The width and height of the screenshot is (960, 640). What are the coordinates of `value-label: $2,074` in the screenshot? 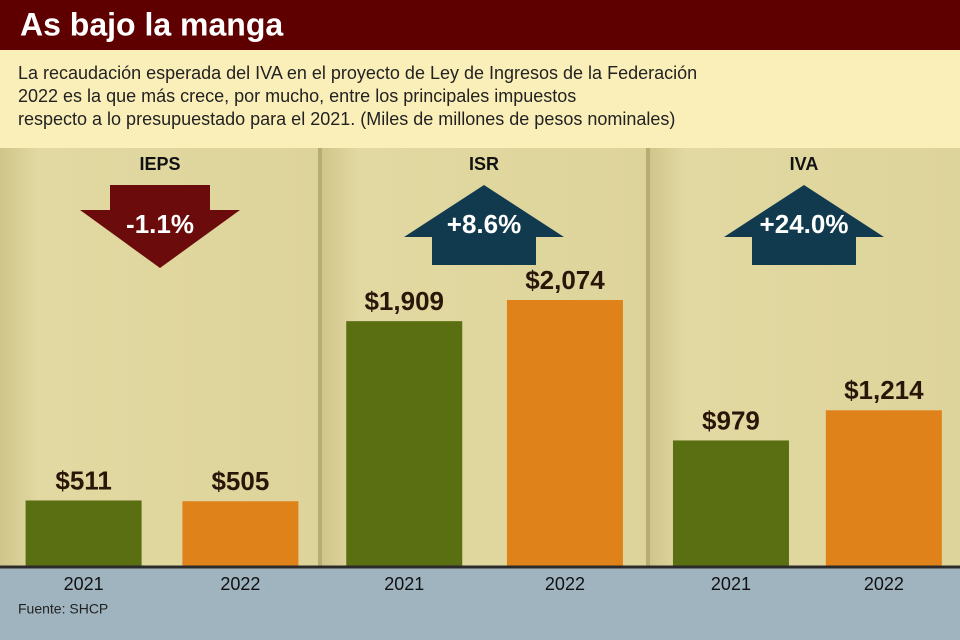 It's located at (565, 280).